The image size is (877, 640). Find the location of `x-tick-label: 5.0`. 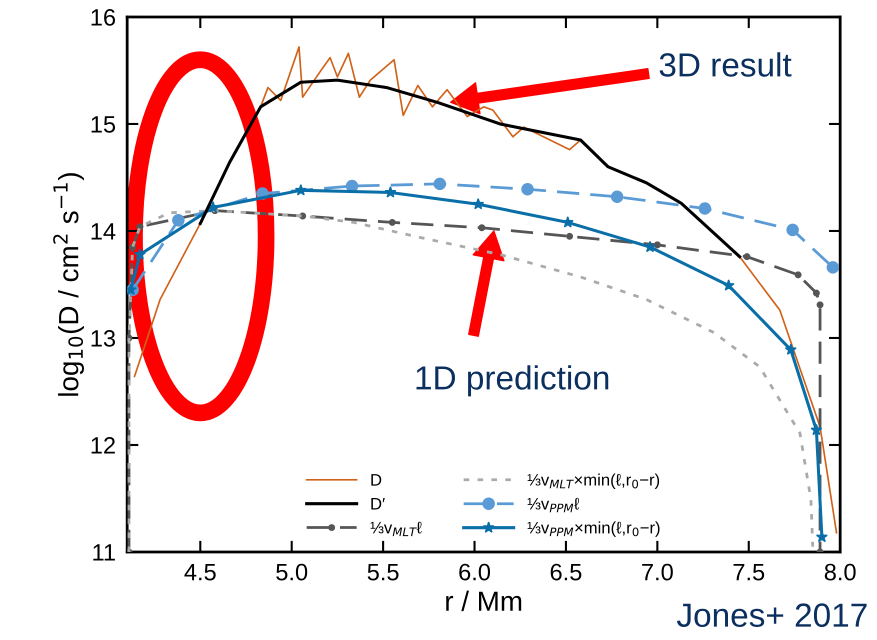

x-tick-label: 5.0 is located at coordinates (292, 572).